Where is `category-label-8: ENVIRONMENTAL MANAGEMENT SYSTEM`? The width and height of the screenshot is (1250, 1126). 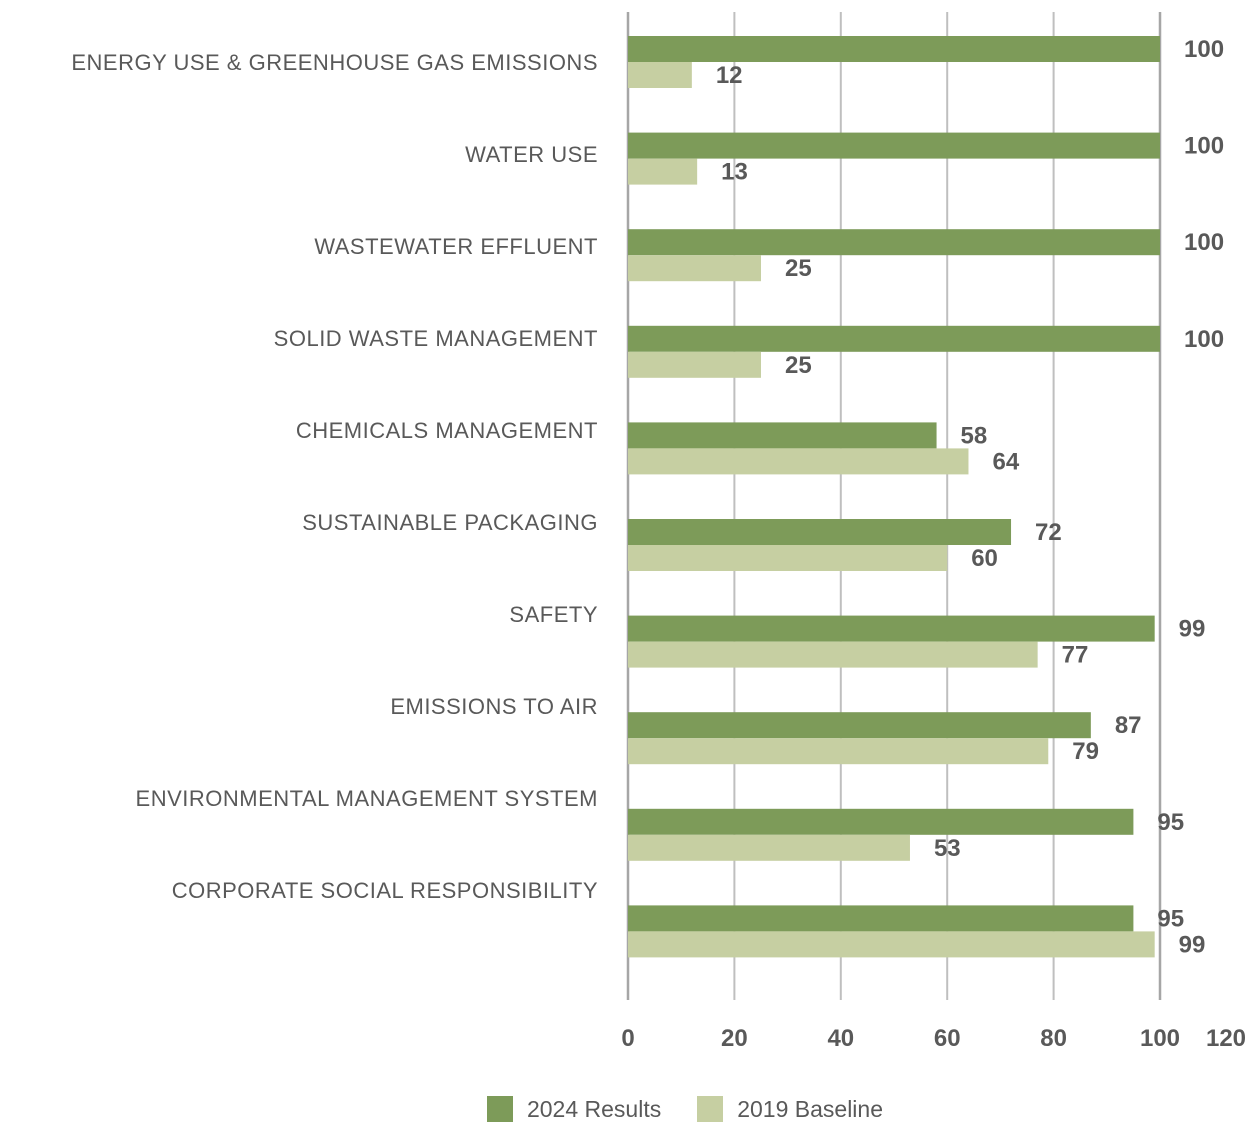
category-label-8: ENVIRONMENTAL MANAGEMENT SYSTEM is located at coordinates (367, 798).